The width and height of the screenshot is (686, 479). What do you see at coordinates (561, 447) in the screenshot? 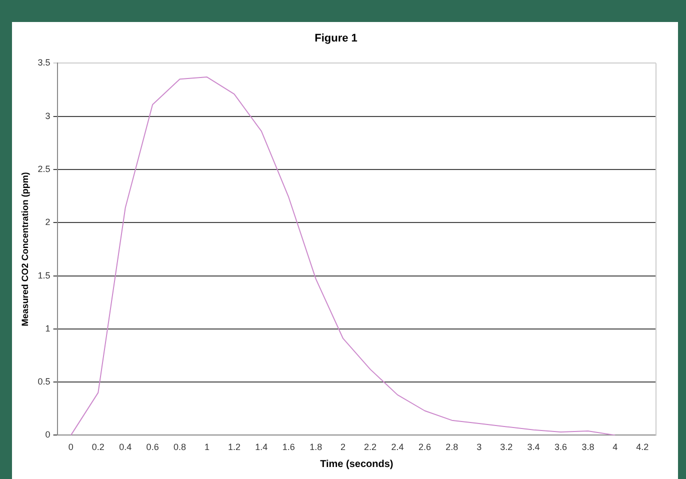
I see `x-tick-label: 3.6` at bounding box center [561, 447].